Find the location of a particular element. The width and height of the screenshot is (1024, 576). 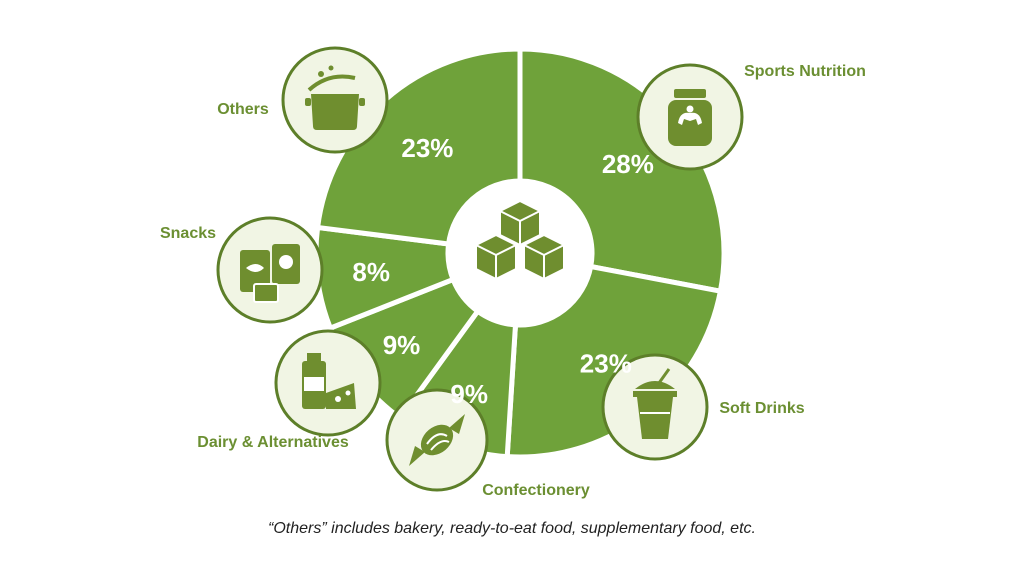

donut-hole is located at coordinates (520, 253).